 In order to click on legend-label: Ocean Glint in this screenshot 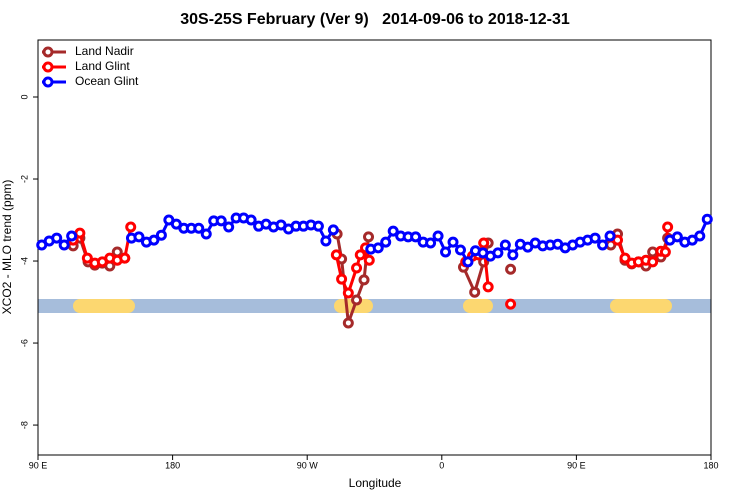, I will do `click(107, 81)`.